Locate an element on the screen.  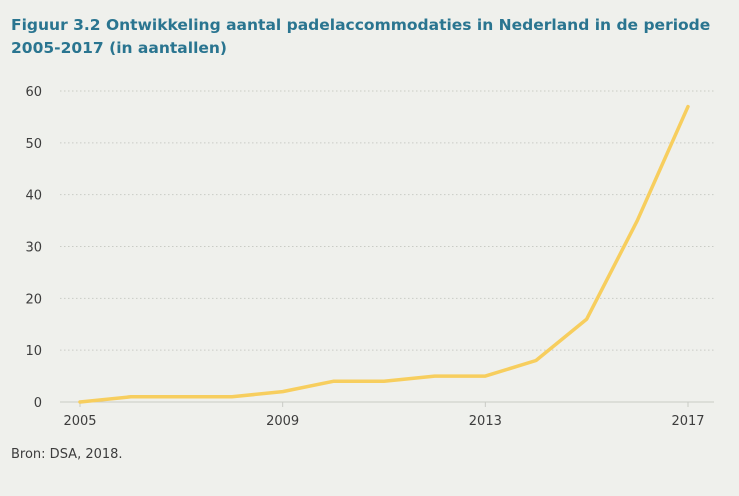
y-tick-label: 50 is located at coordinates (33, 144).